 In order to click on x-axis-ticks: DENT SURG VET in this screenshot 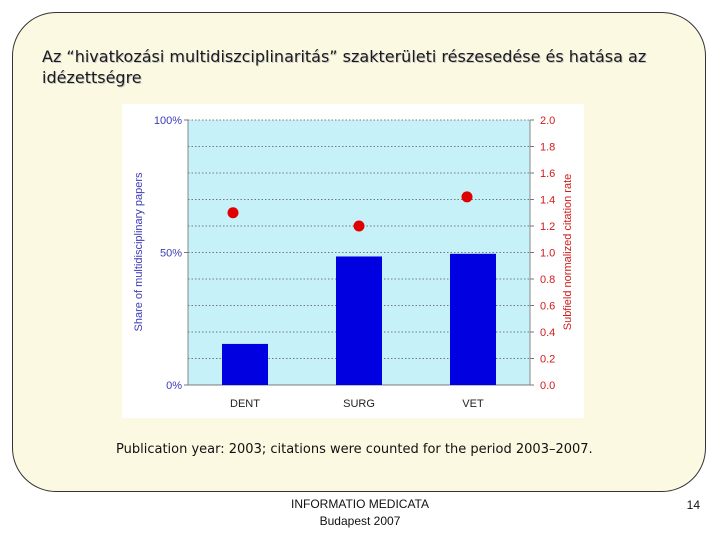, I will do `click(357, 404)`.